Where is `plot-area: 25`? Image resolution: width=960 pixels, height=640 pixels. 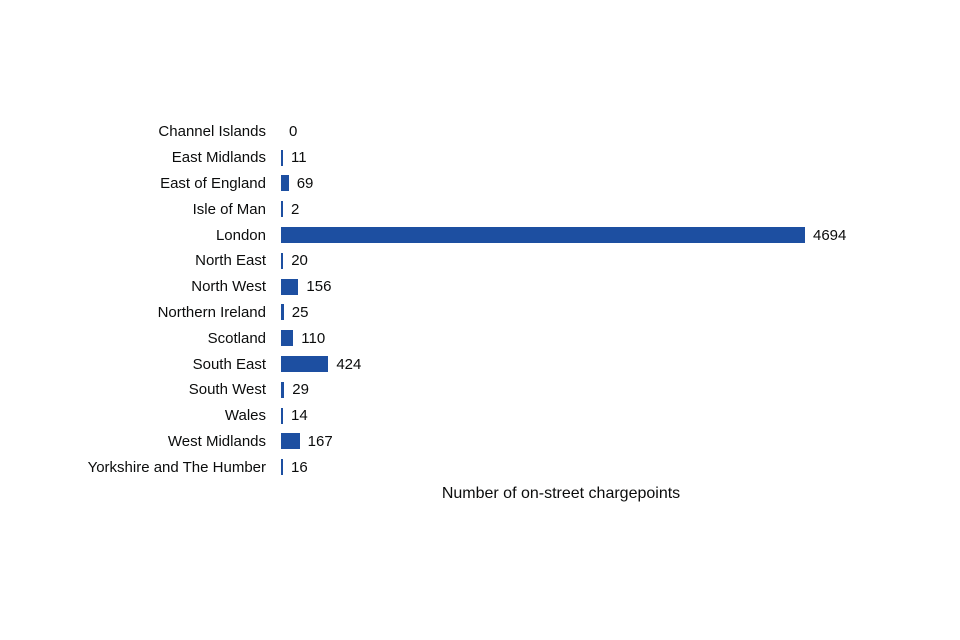 plot-area: 25 is located at coordinates (620, 313).